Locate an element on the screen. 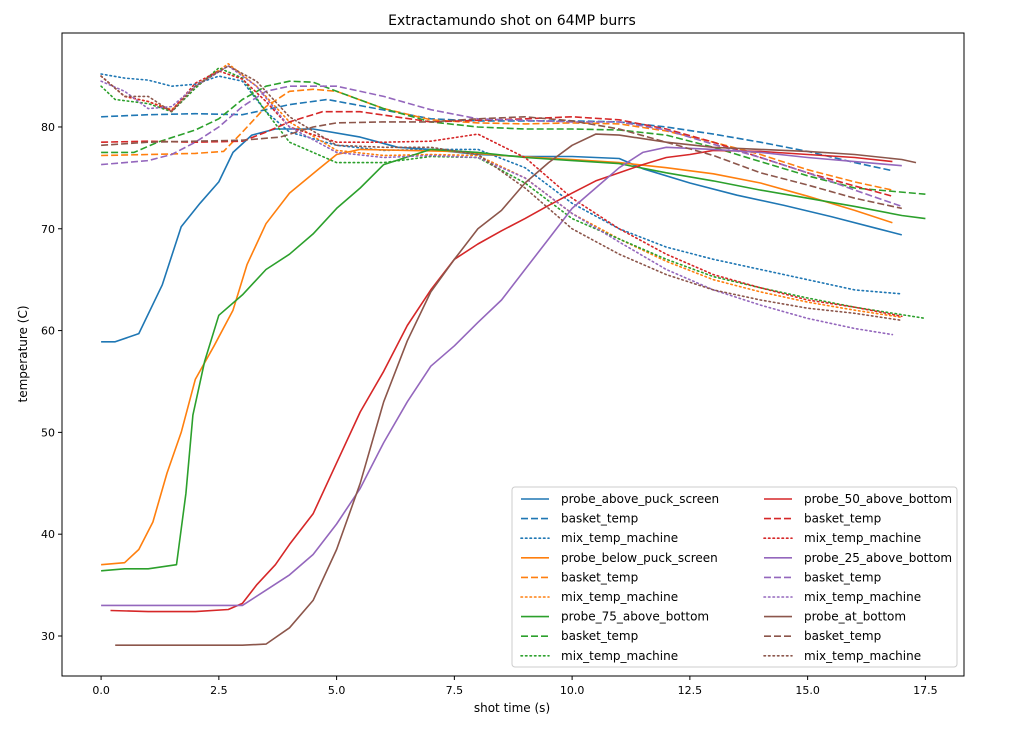  x-tick-label: 10.0 is located at coordinates (572, 690).